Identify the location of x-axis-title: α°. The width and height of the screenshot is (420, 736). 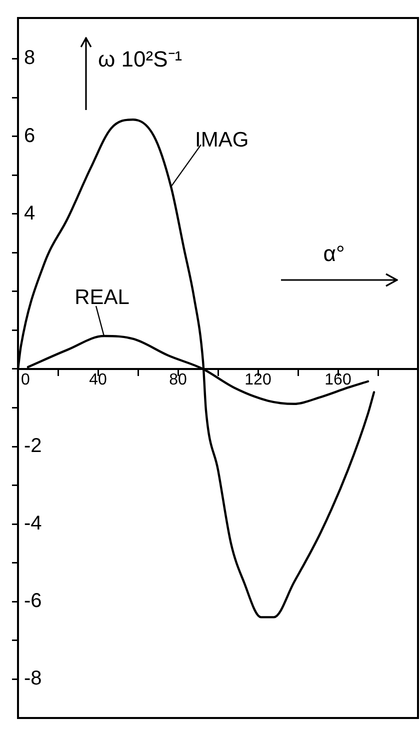
(334, 253).